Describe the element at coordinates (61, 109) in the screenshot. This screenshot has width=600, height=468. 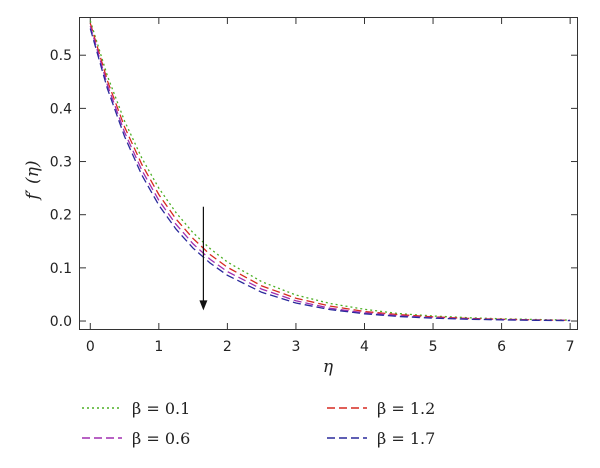
I see `y-tick-label: 0.4` at that location.